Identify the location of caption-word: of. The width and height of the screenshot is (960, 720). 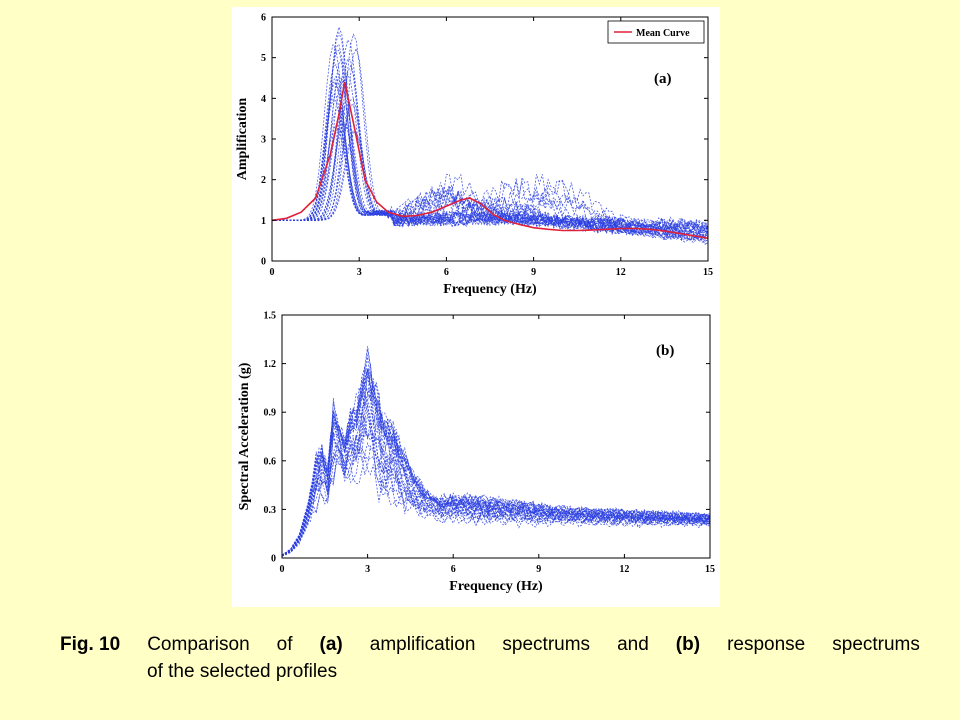
(284, 644).